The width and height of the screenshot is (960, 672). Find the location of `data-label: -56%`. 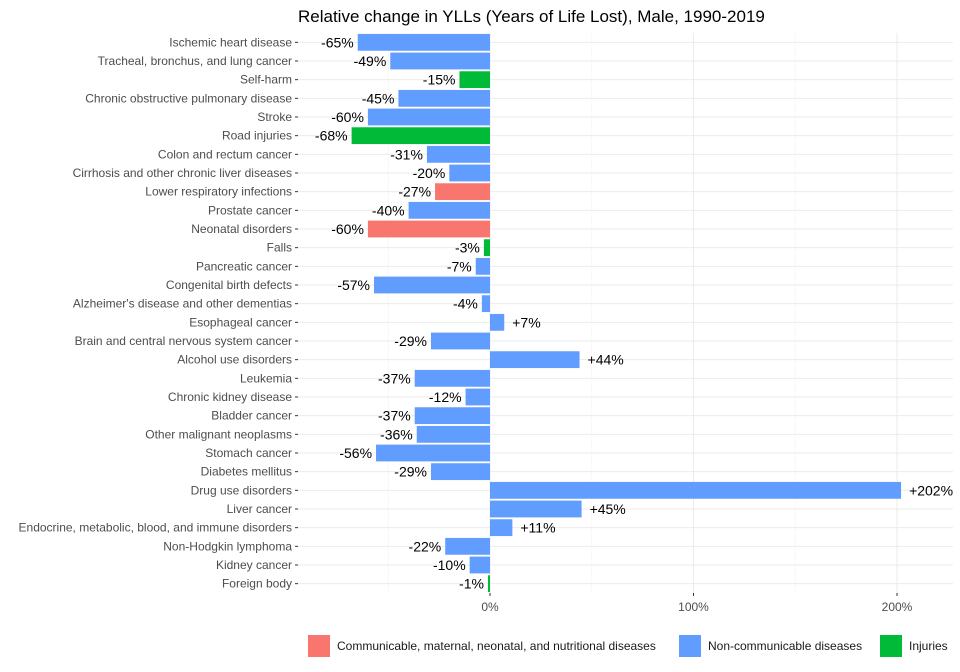

data-label: -56% is located at coordinates (355, 453).